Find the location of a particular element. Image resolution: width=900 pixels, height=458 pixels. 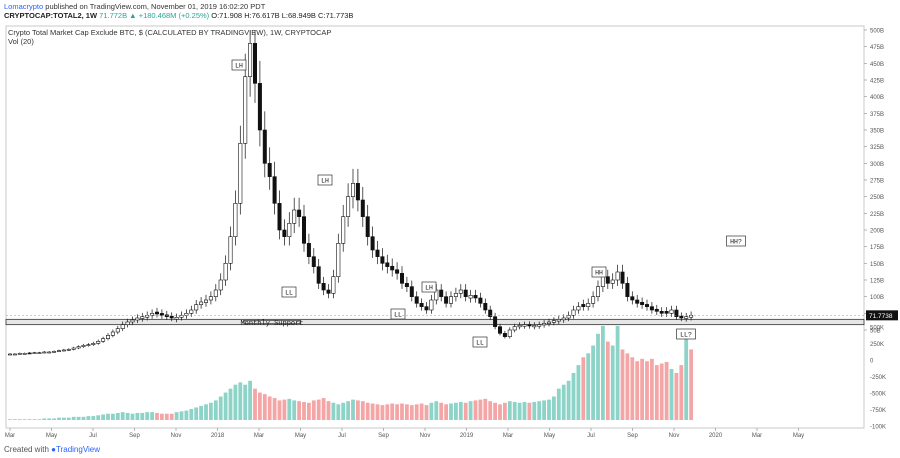

footer-brand: TradingView is located at coordinates (78, 449).